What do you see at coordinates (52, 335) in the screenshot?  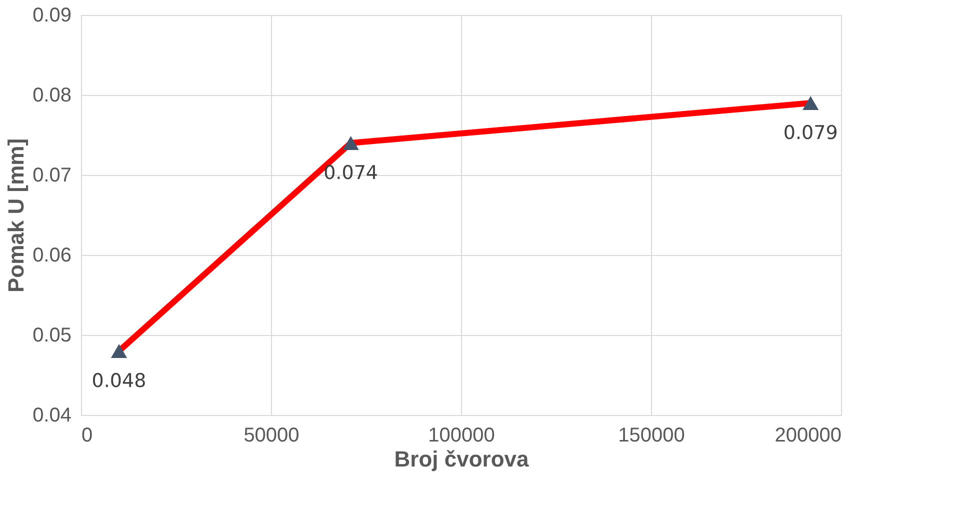 I see `y-tick-label: 0.05` at bounding box center [52, 335].